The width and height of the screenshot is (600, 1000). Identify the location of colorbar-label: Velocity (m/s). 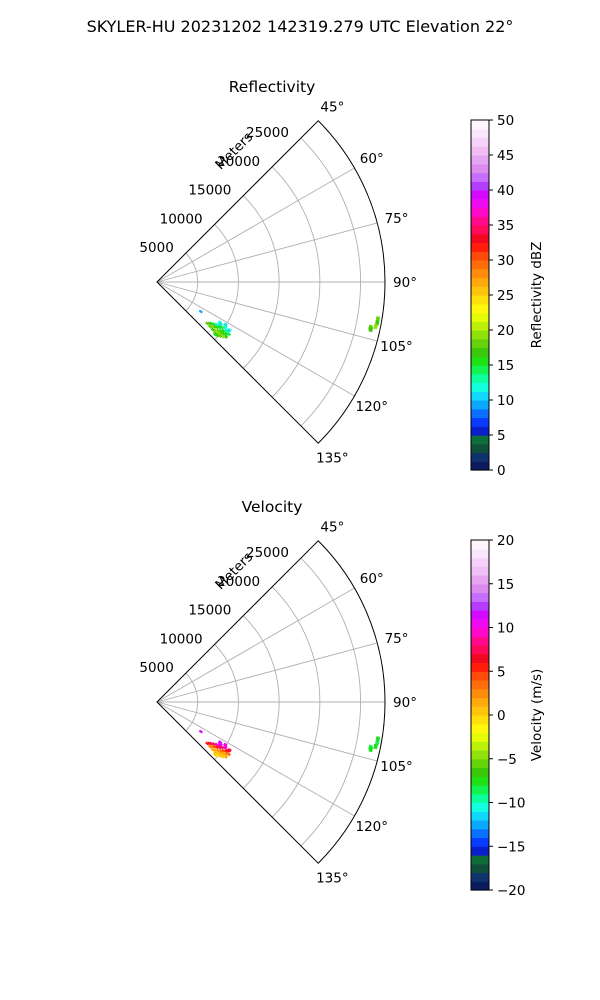
(537, 715).